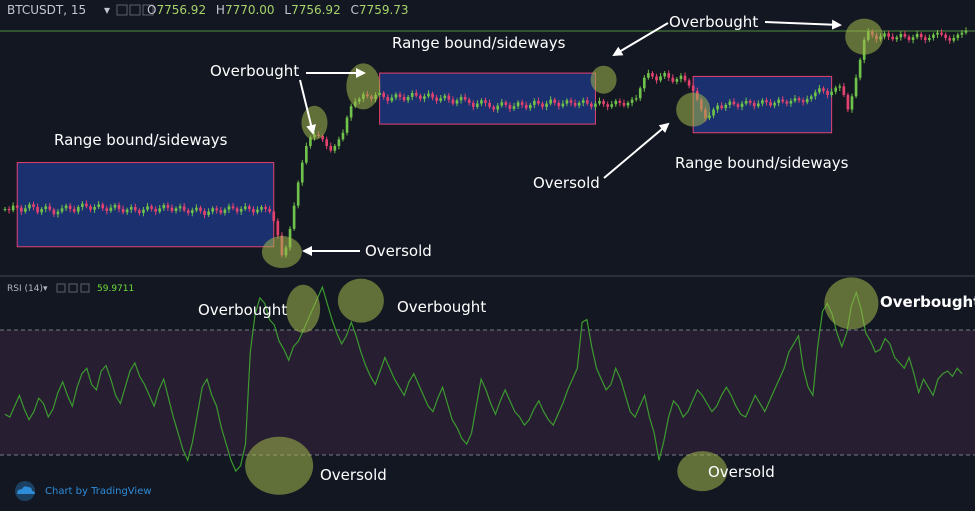  Describe the element at coordinates (85, 288) in the screenshot. I see `rsi-close-button` at that location.